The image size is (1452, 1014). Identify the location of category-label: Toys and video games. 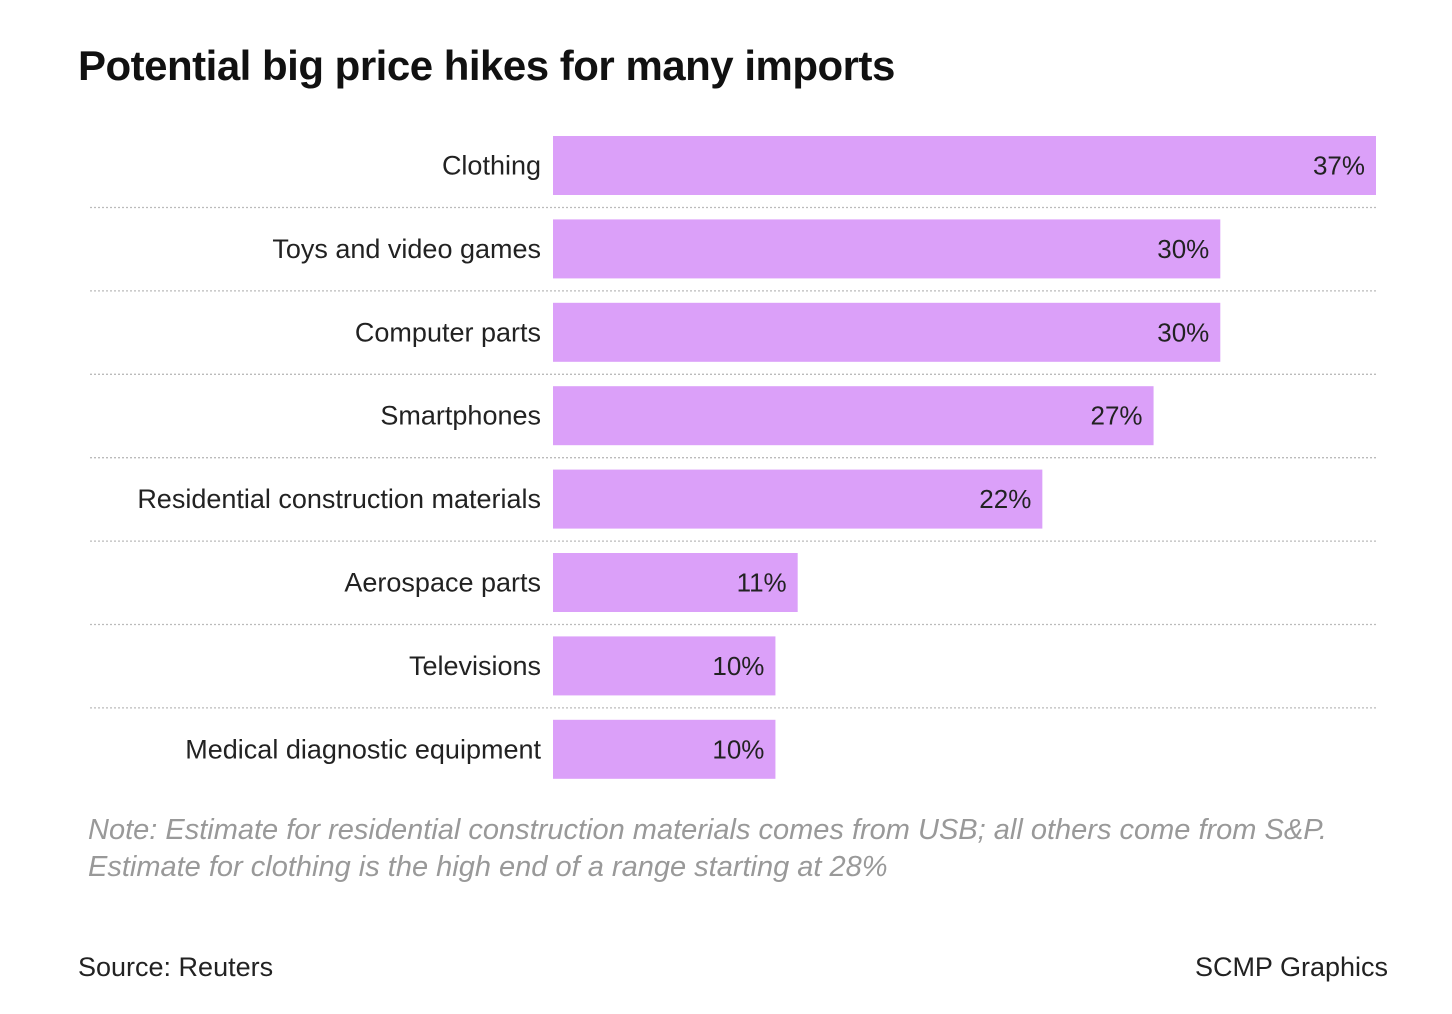
(406, 249).